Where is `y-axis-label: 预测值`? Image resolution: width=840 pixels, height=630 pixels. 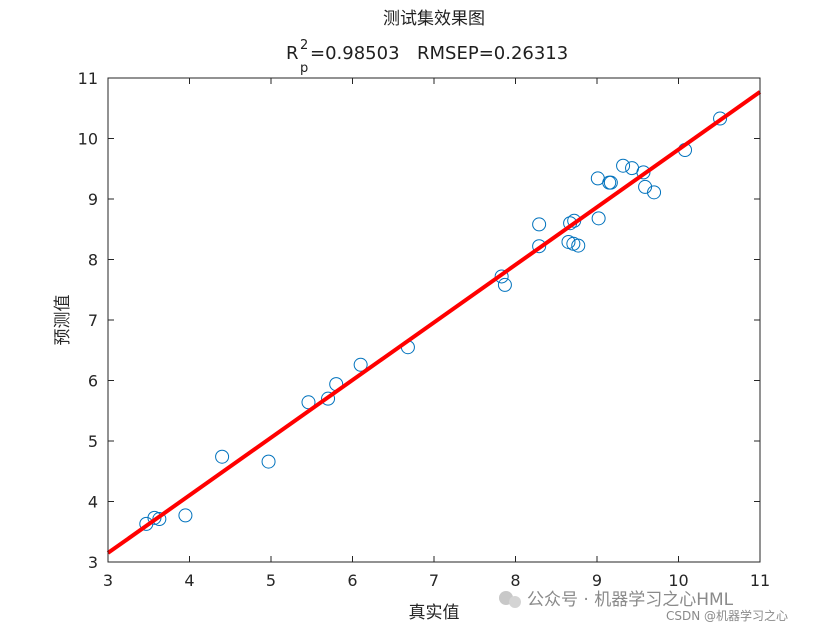 y-axis-label: 预测值 is located at coordinates (63, 320).